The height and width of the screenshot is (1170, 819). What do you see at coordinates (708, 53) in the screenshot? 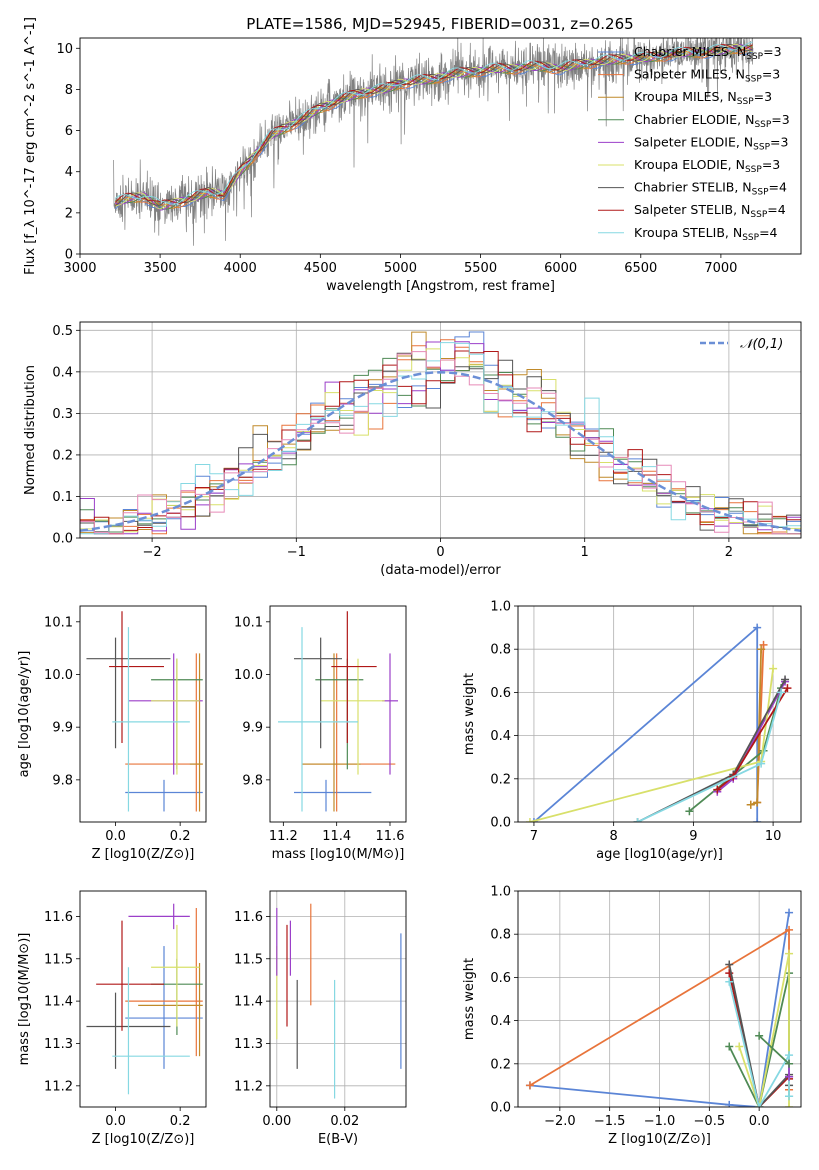
I see `legend-entry: Chabrier MILES, NSSP=3` at bounding box center [708, 53].